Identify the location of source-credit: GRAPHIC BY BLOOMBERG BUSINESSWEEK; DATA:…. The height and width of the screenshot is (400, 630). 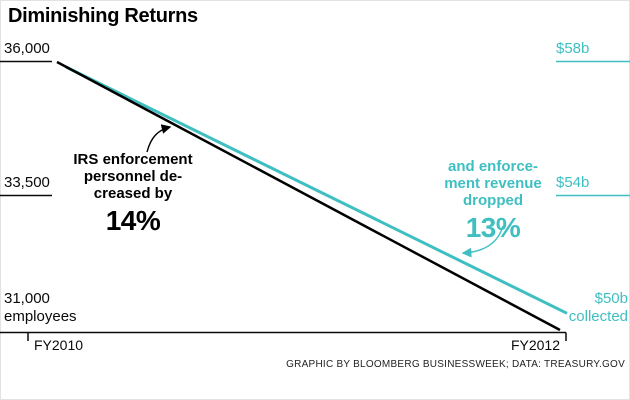
(455, 364).